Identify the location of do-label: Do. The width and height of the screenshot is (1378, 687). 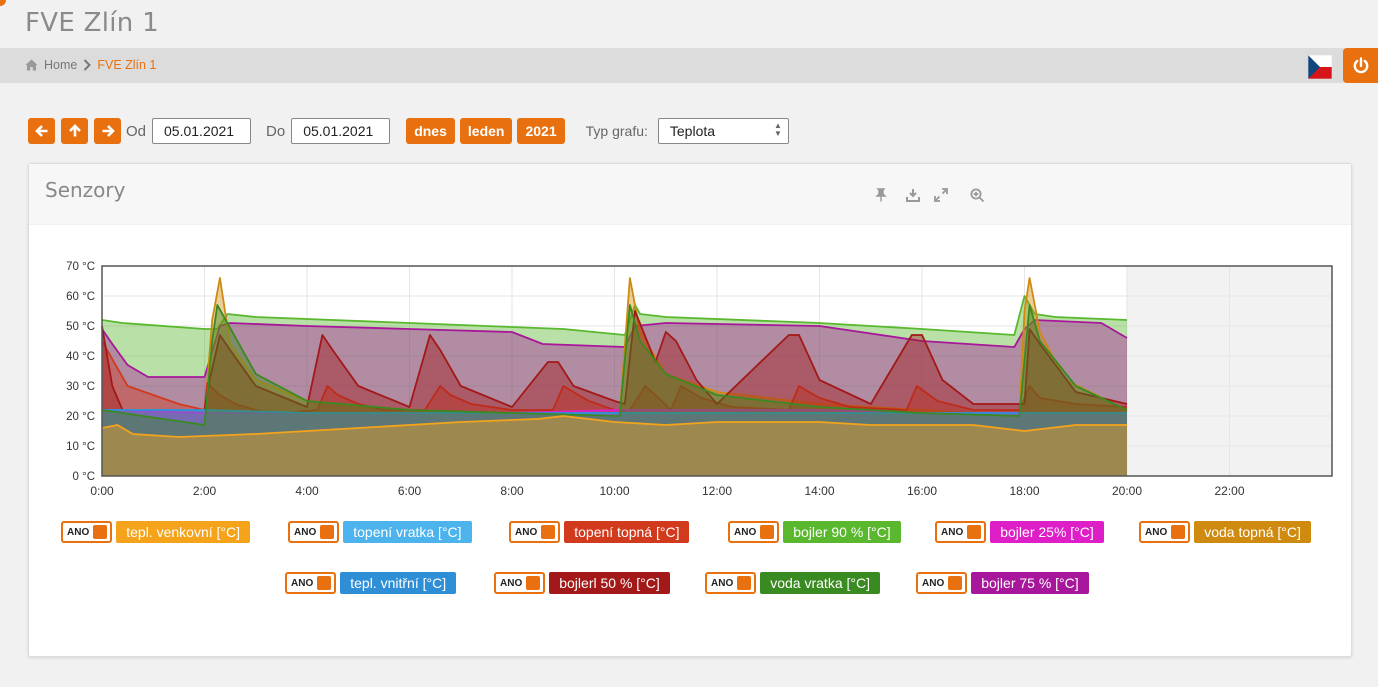
(276, 131).